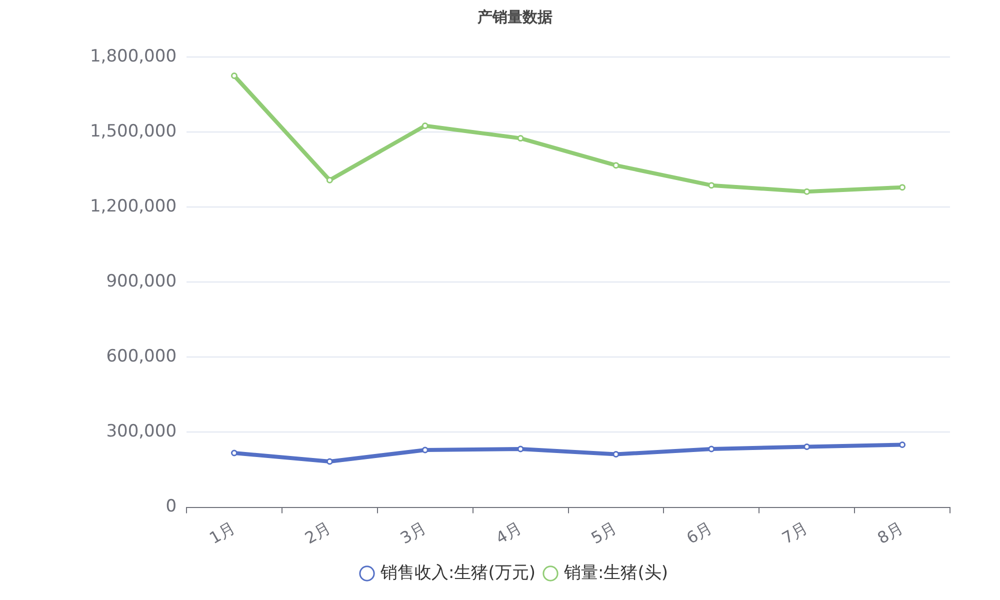 The height and width of the screenshot is (600, 1000). Describe the element at coordinates (514, 17) in the screenshot. I see `chart-title: 产销量数据` at that location.